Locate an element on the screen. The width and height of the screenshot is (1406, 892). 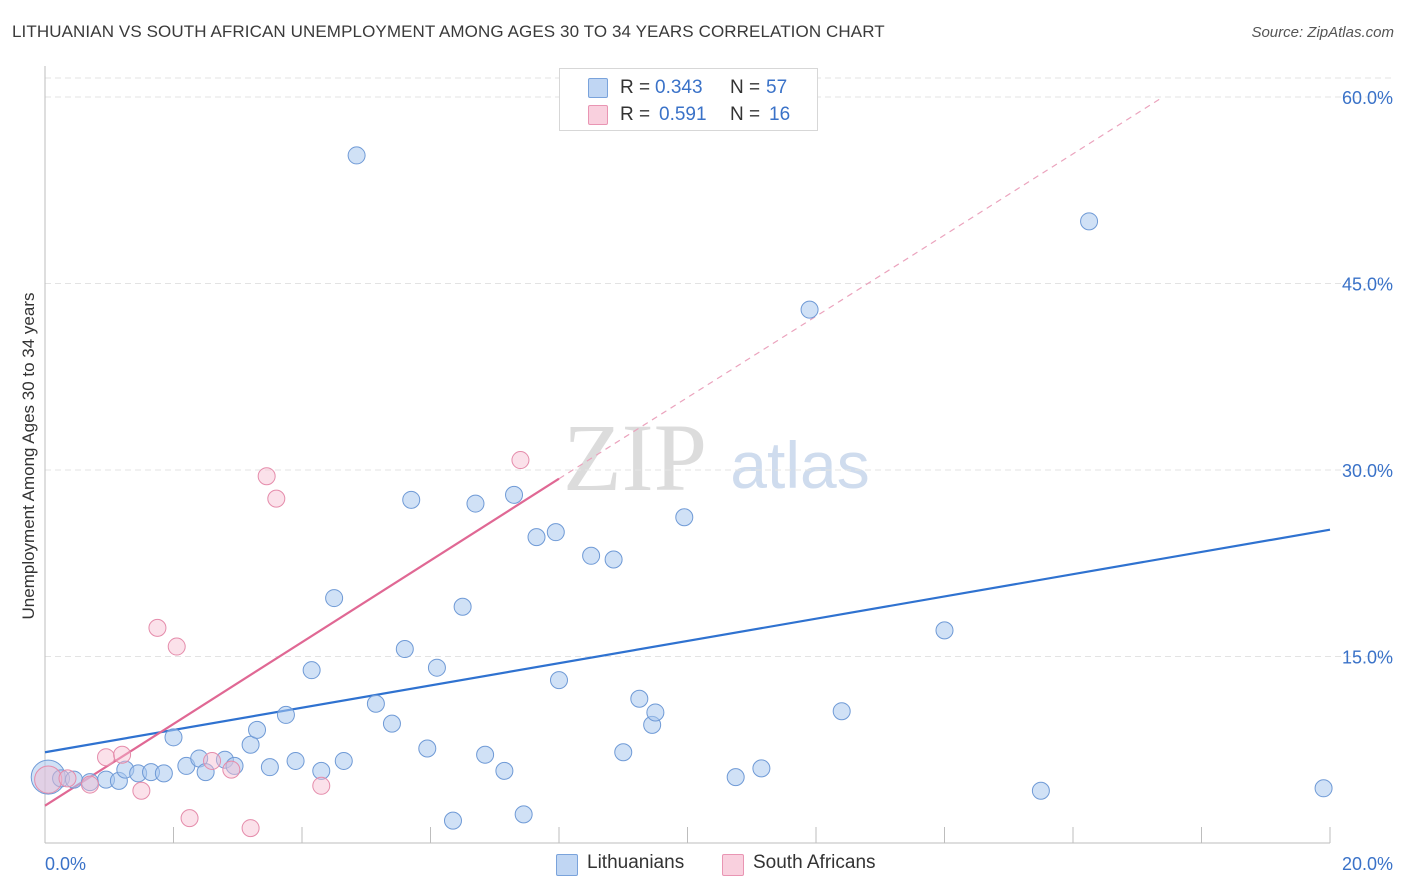
source-label: Source: ZipAtlas.com is located at coordinates (1322, 32).